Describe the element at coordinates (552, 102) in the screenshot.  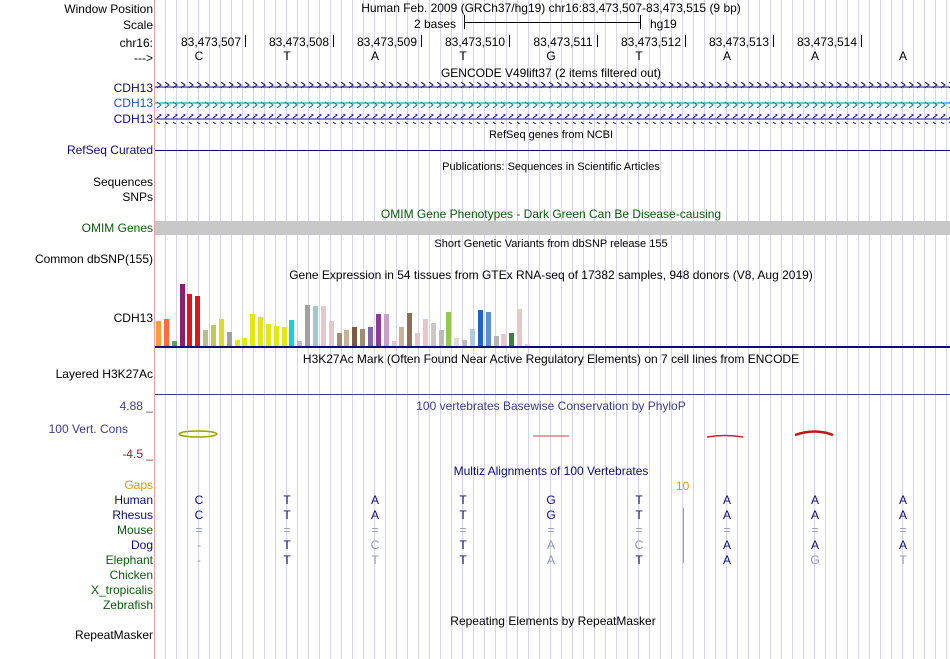
I see `gencode-transcript-tracks` at that location.